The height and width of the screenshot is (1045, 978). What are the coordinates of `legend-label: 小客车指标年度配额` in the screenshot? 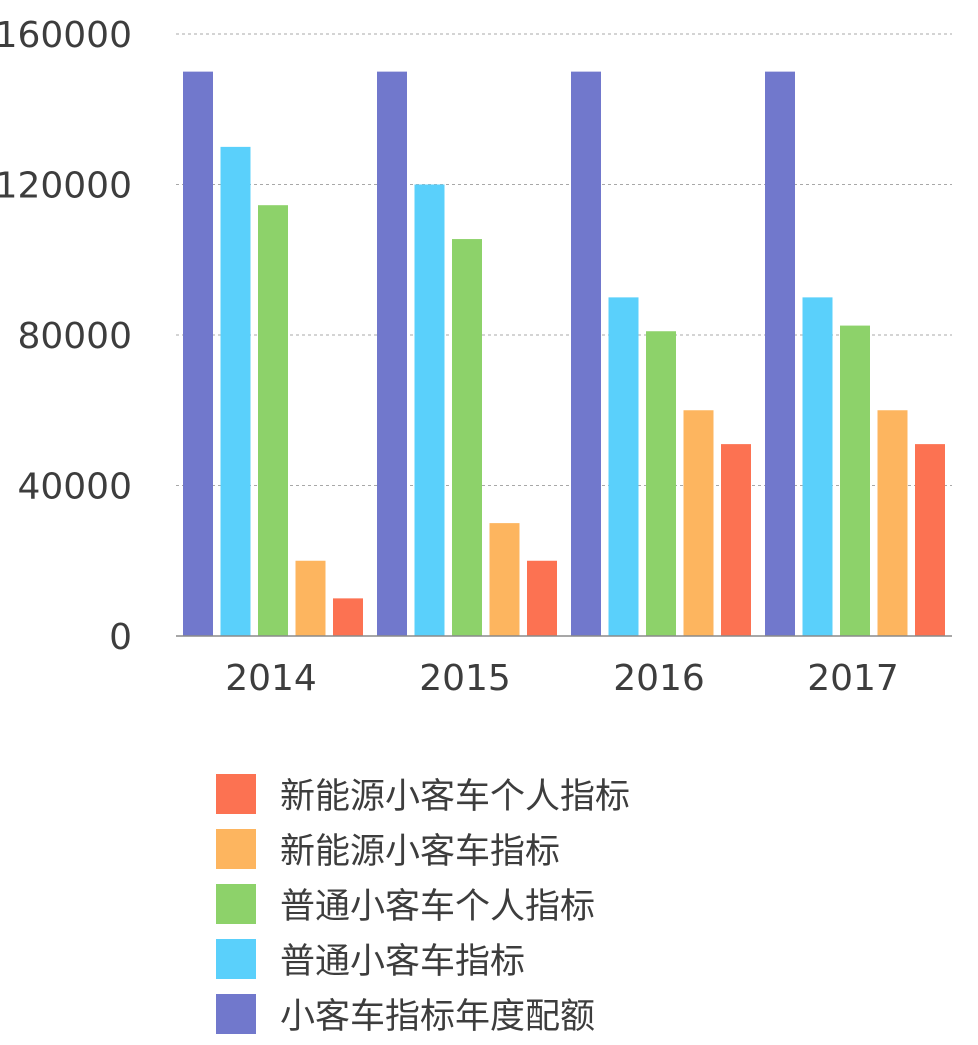 It's located at (438, 1017).